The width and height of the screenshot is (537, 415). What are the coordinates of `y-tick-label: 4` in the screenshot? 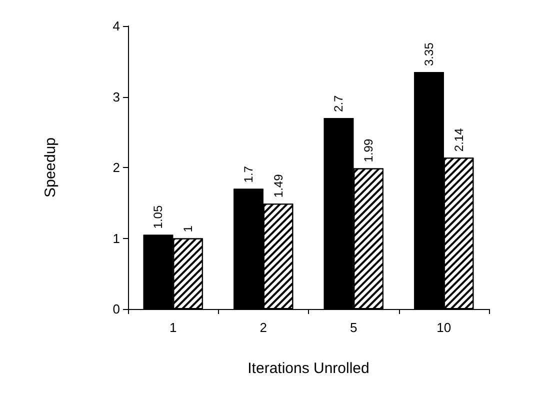 It's located at (116, 26).